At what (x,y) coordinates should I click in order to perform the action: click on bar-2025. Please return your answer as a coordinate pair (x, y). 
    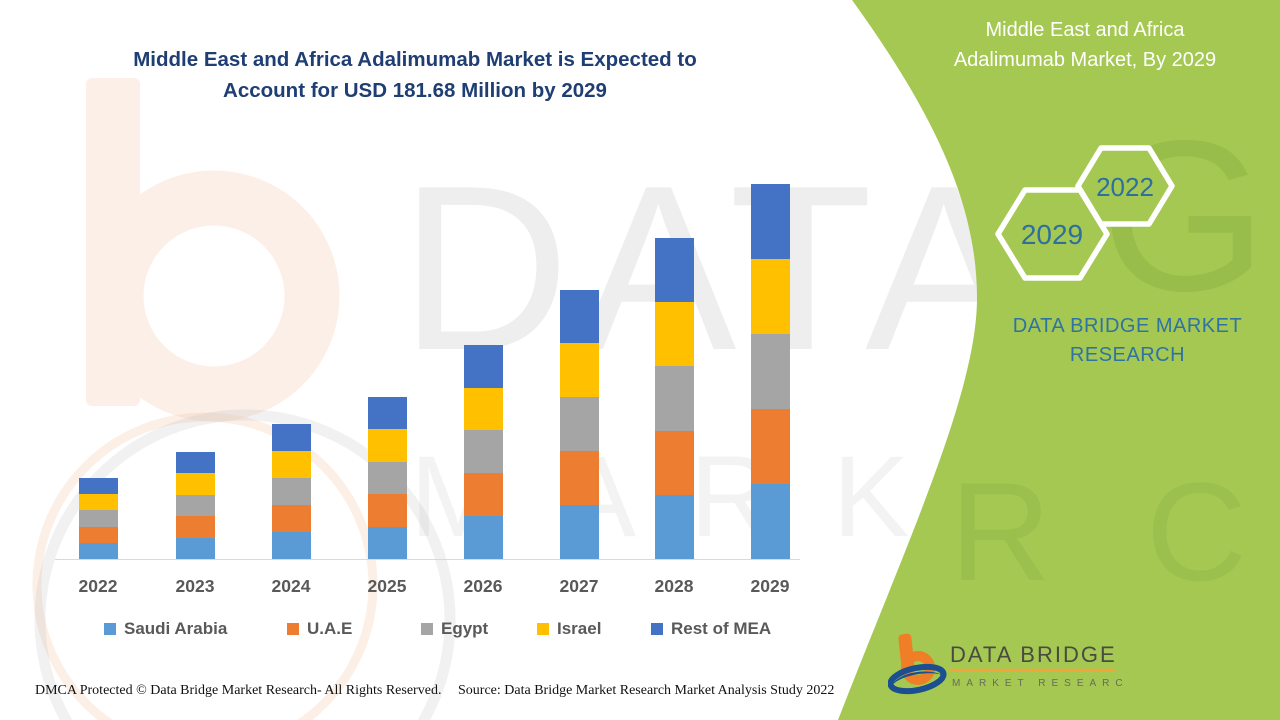
    Looking at the image, I should click on (387, 478).